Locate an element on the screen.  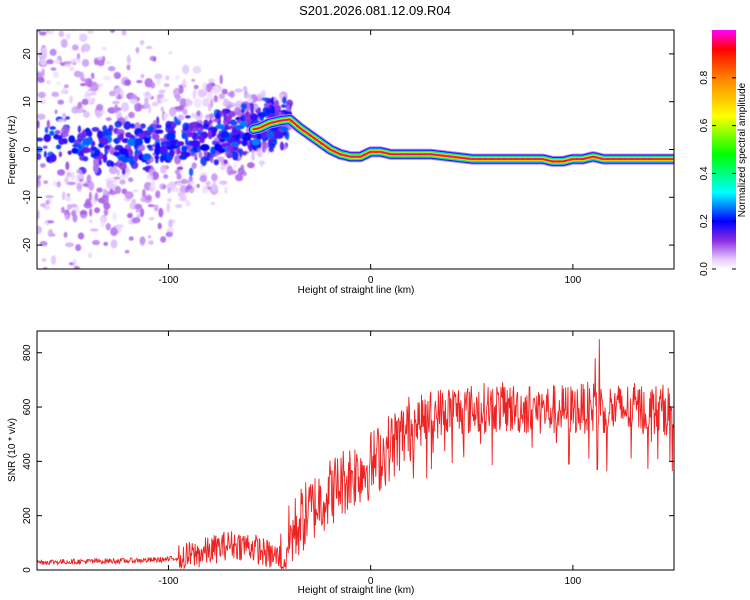
spectrogram-y-tick-label: -20 is located at coordinates (27, 244).